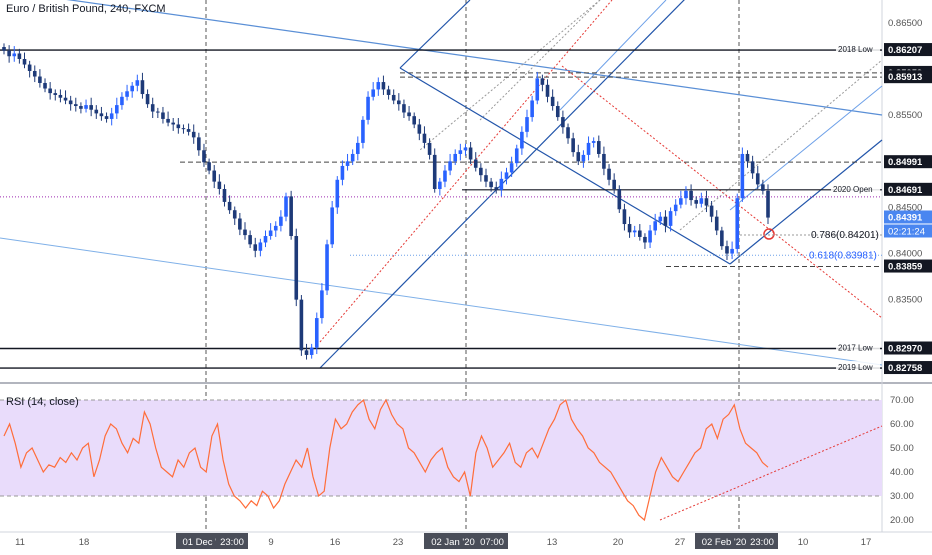 This screenshot has height=555, width=932. I want to click on x-tick-label: 23, so click(398, 542).